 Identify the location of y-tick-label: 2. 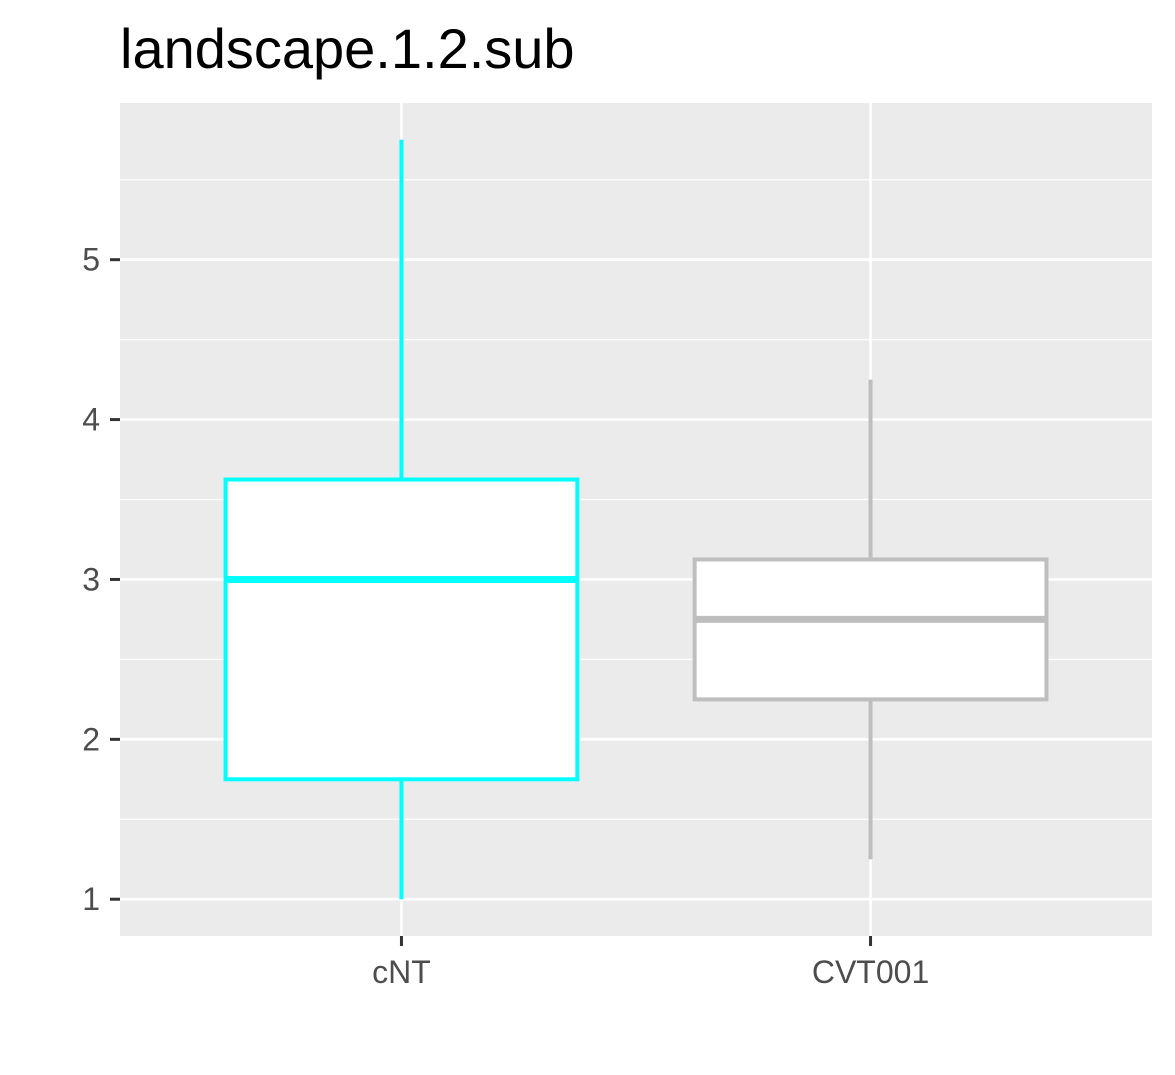
(91, 739).